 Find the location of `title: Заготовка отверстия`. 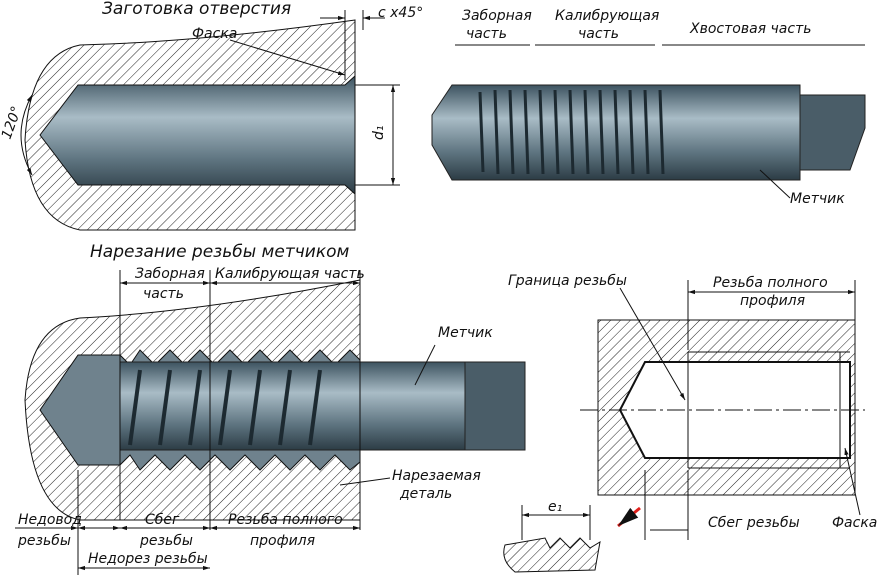

title: Заготовка отверстия is located at coordinates (196, 9).